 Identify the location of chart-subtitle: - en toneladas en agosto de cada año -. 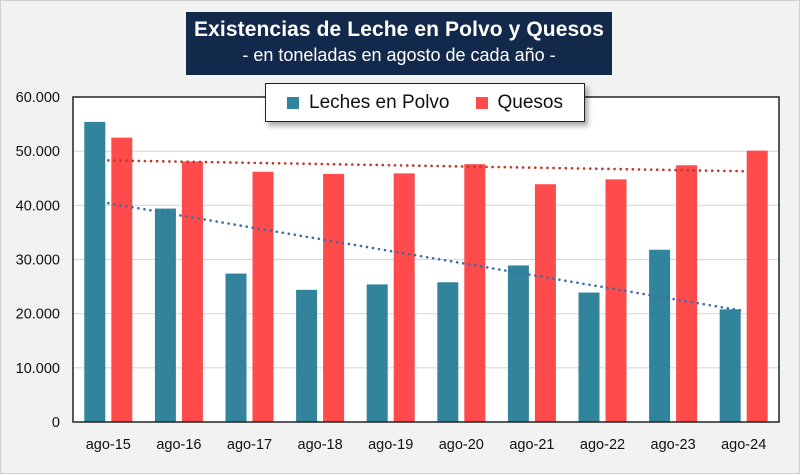
(399, 55).